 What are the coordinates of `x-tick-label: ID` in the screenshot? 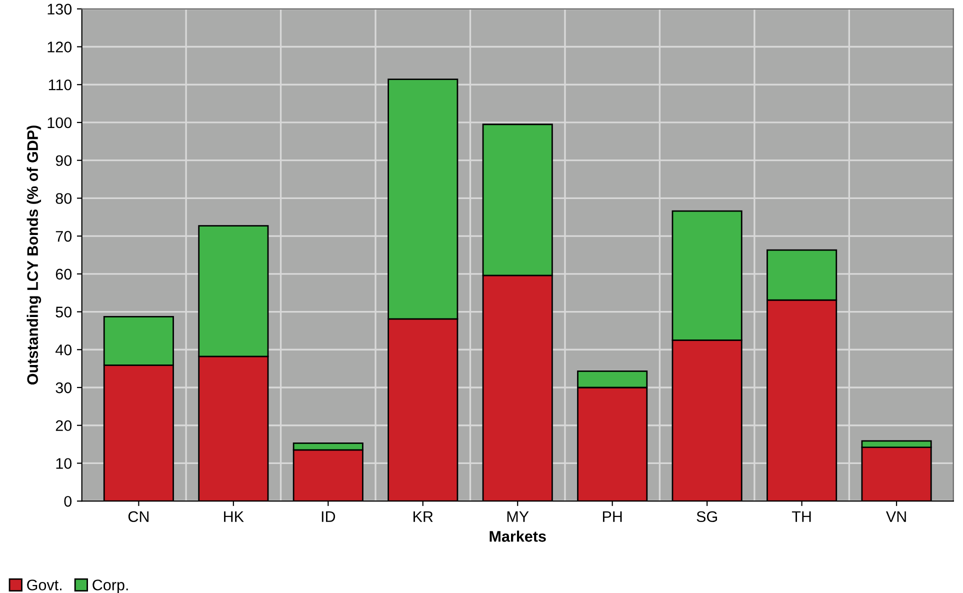 It's located at (329, 516).